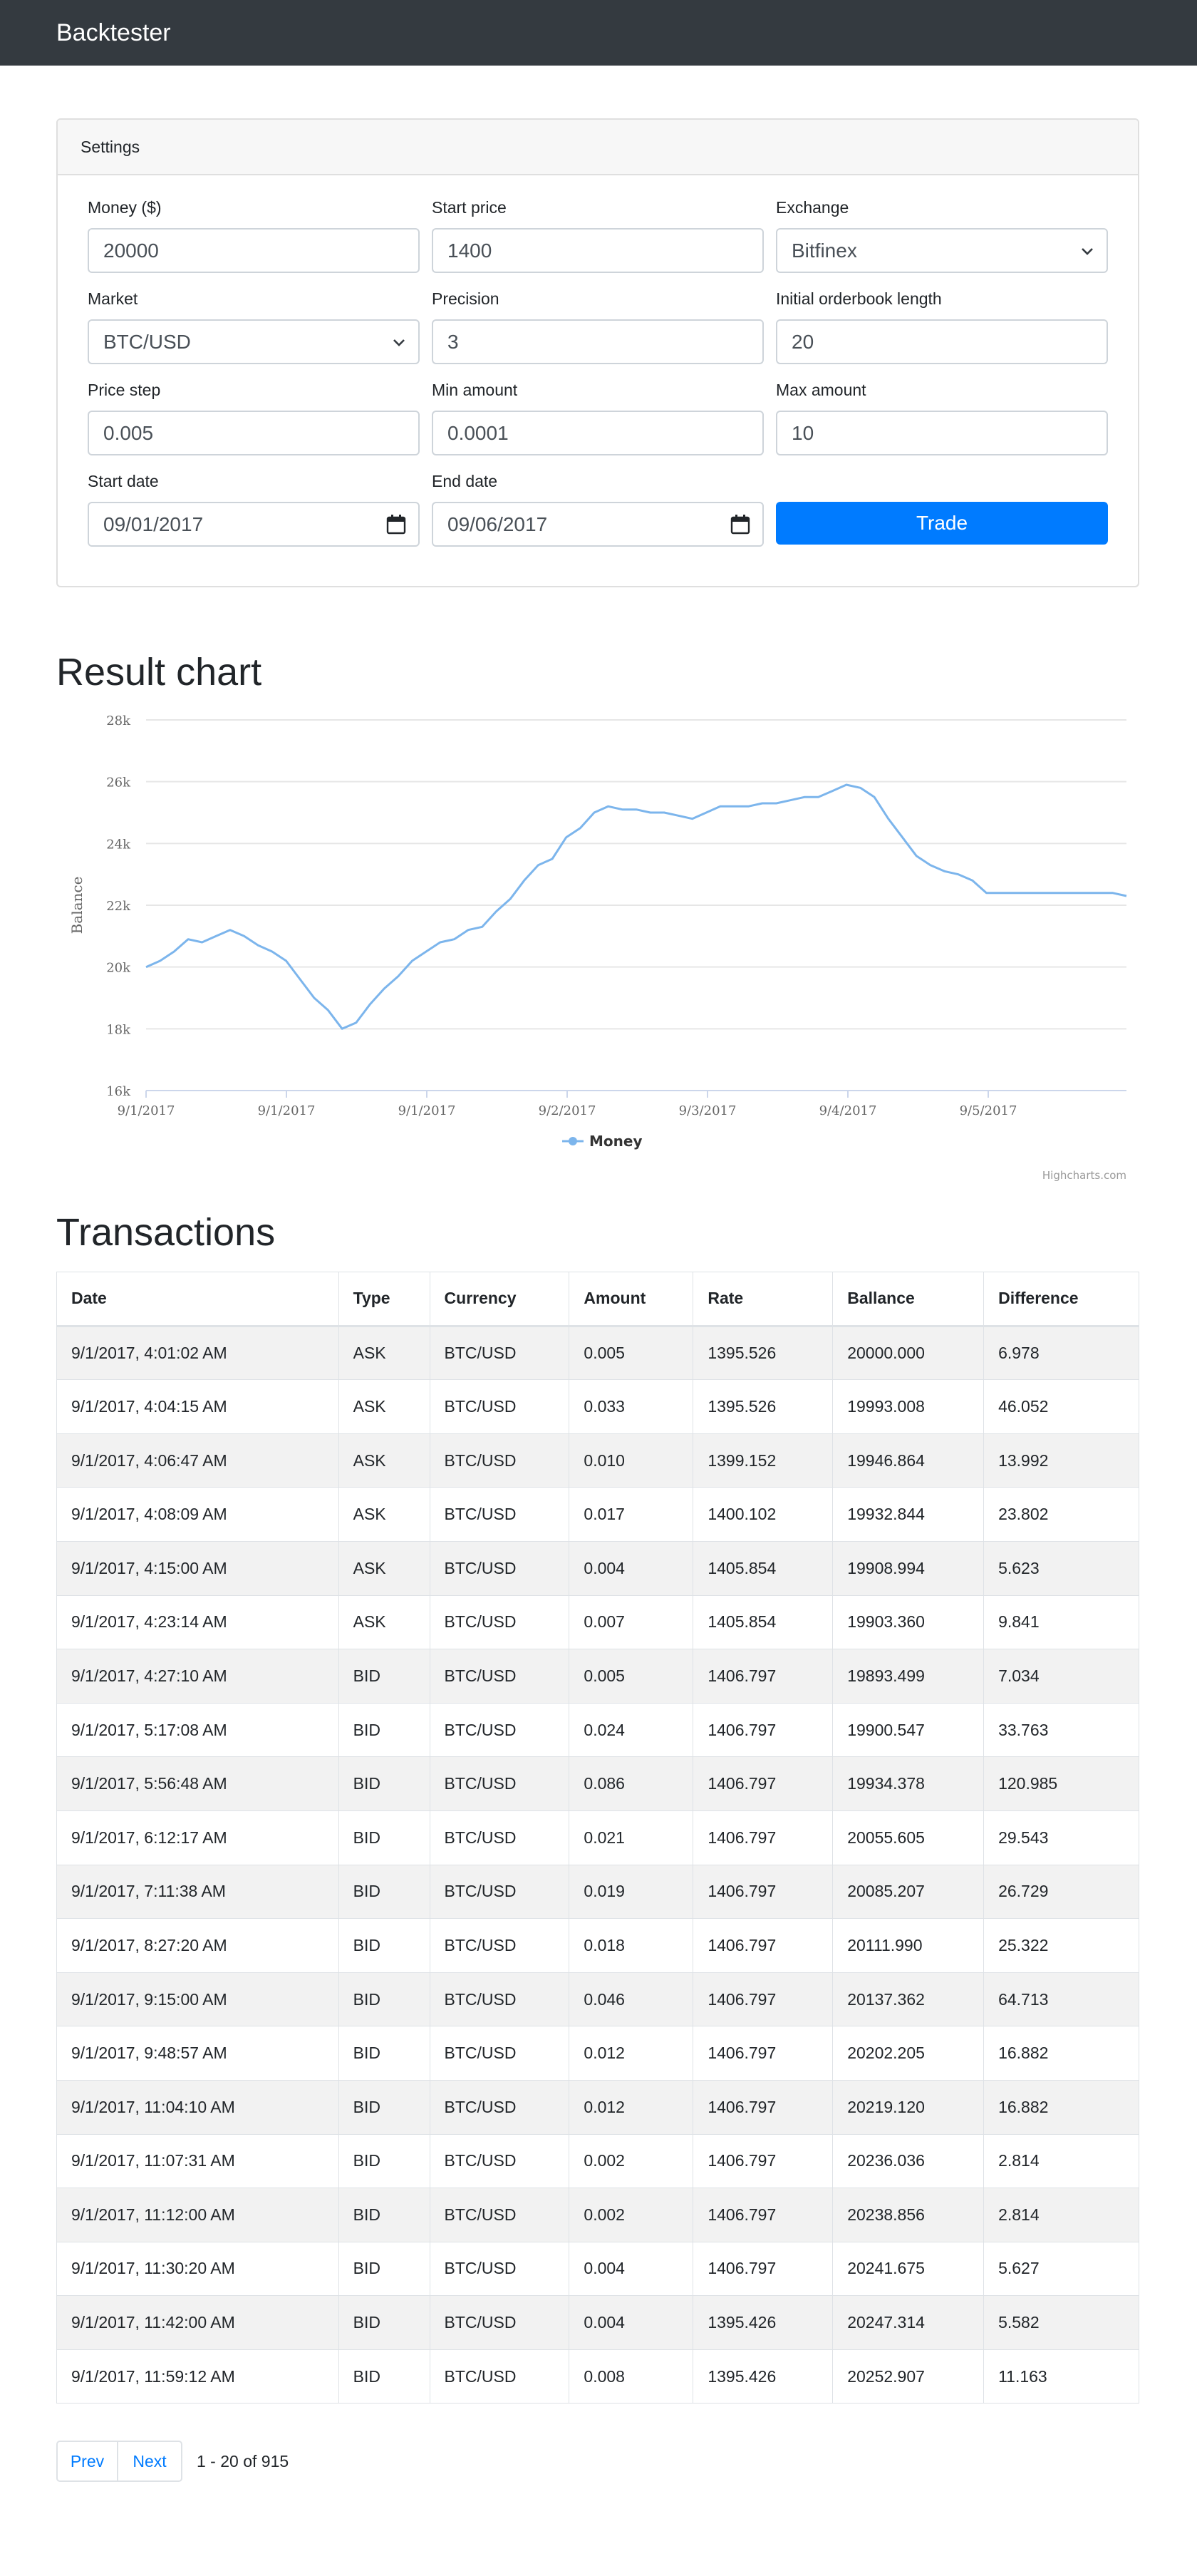  Describe the element at coordinates (598, 341) in the screenshot. I see `precision-input: 3` at that location.